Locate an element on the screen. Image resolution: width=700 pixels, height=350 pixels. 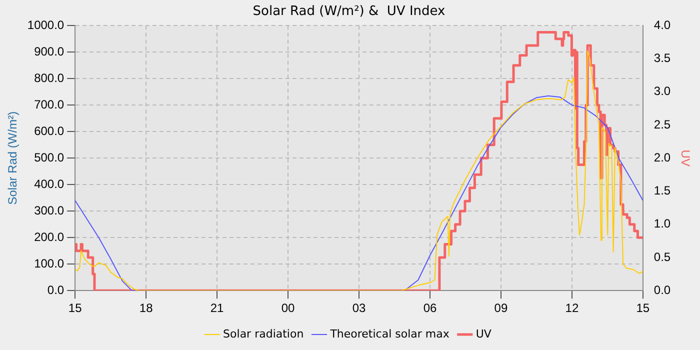
y-tick-label: 900.0 is located at coordinates (49, 51).